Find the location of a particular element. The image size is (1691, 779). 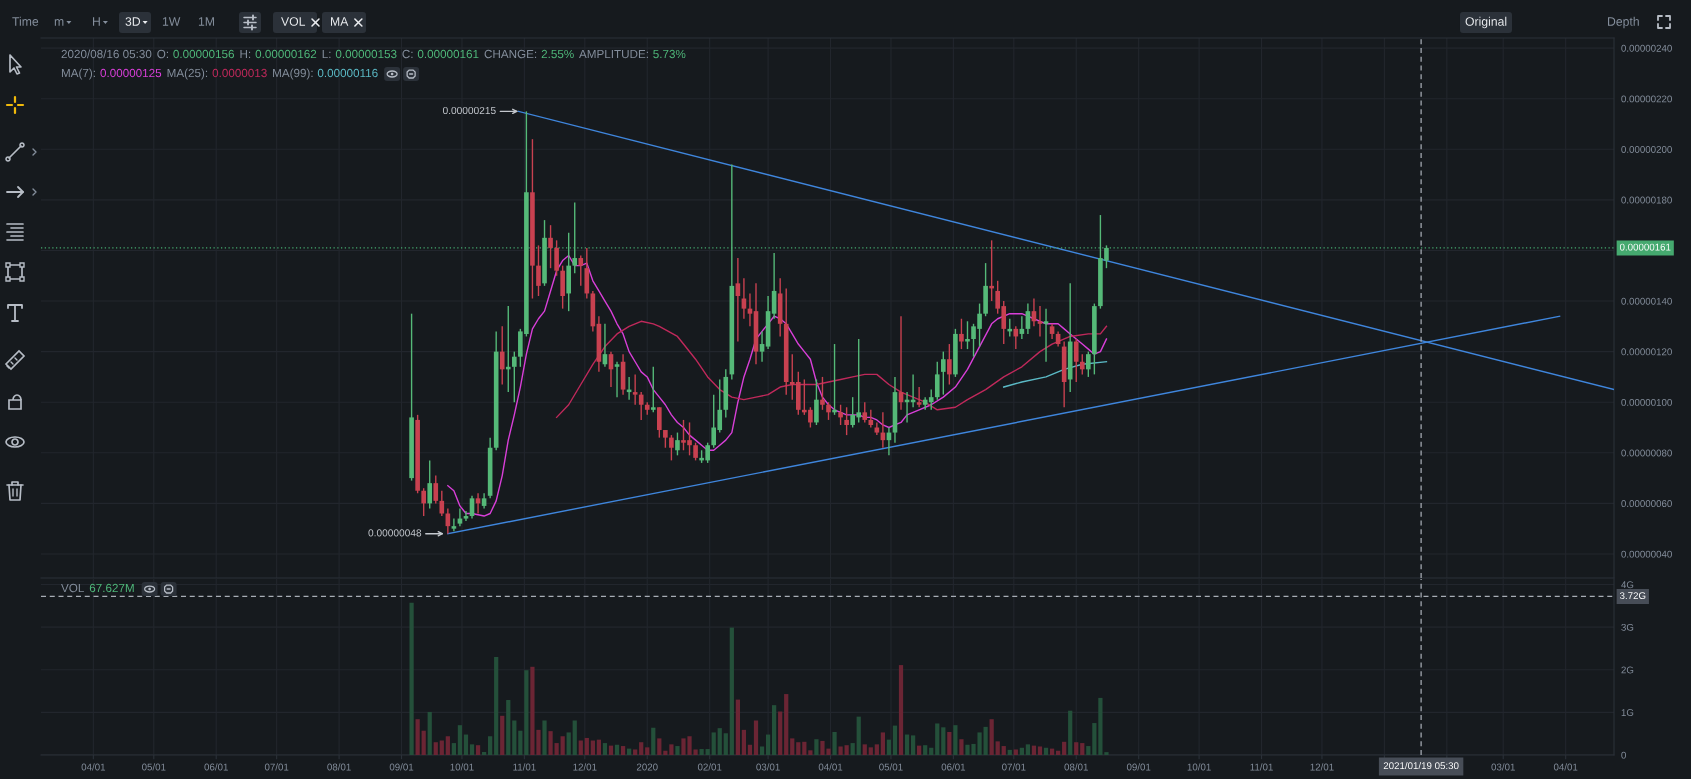

text: MA(7): 0.00000125 MA(25): 0.0000013 MA(99): 0.00000116 is located at coordinates (219, 74).